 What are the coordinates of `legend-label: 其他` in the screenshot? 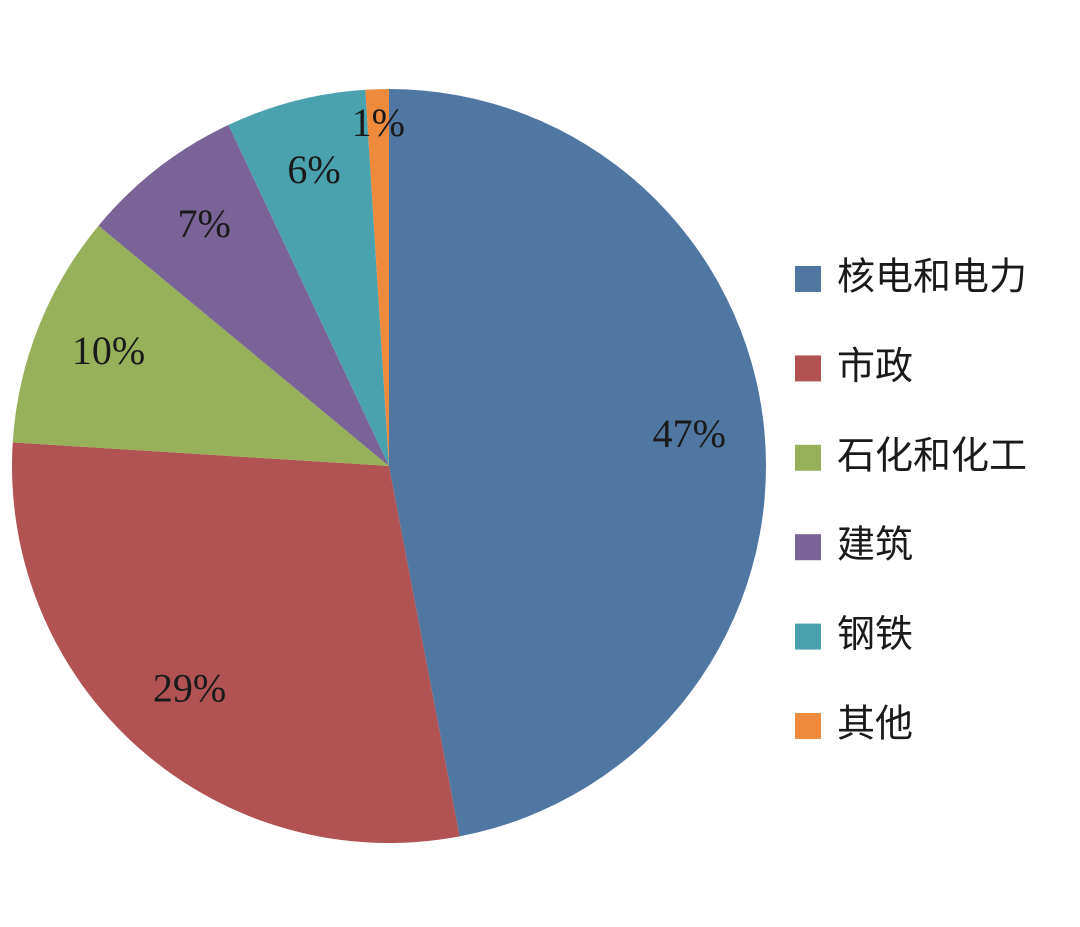 It's located at (875, 724).